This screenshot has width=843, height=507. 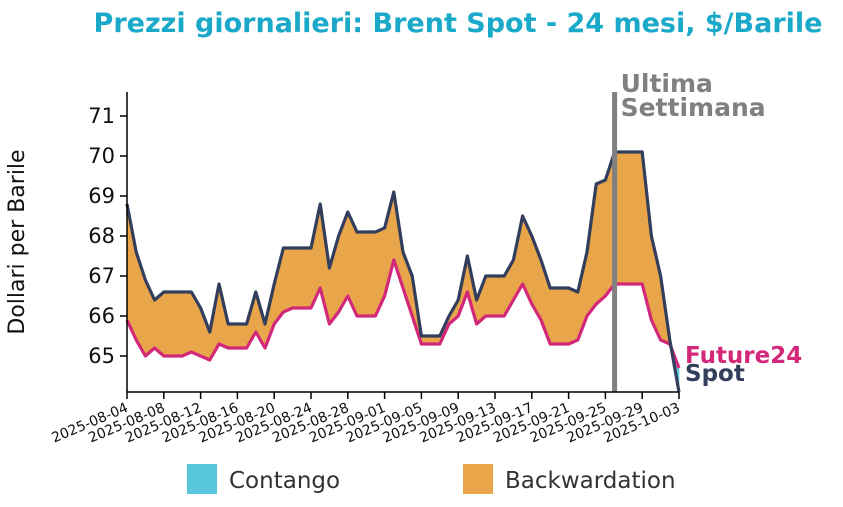 I want to click on legend-label-contango: Contango, so click(x=284, y=481).